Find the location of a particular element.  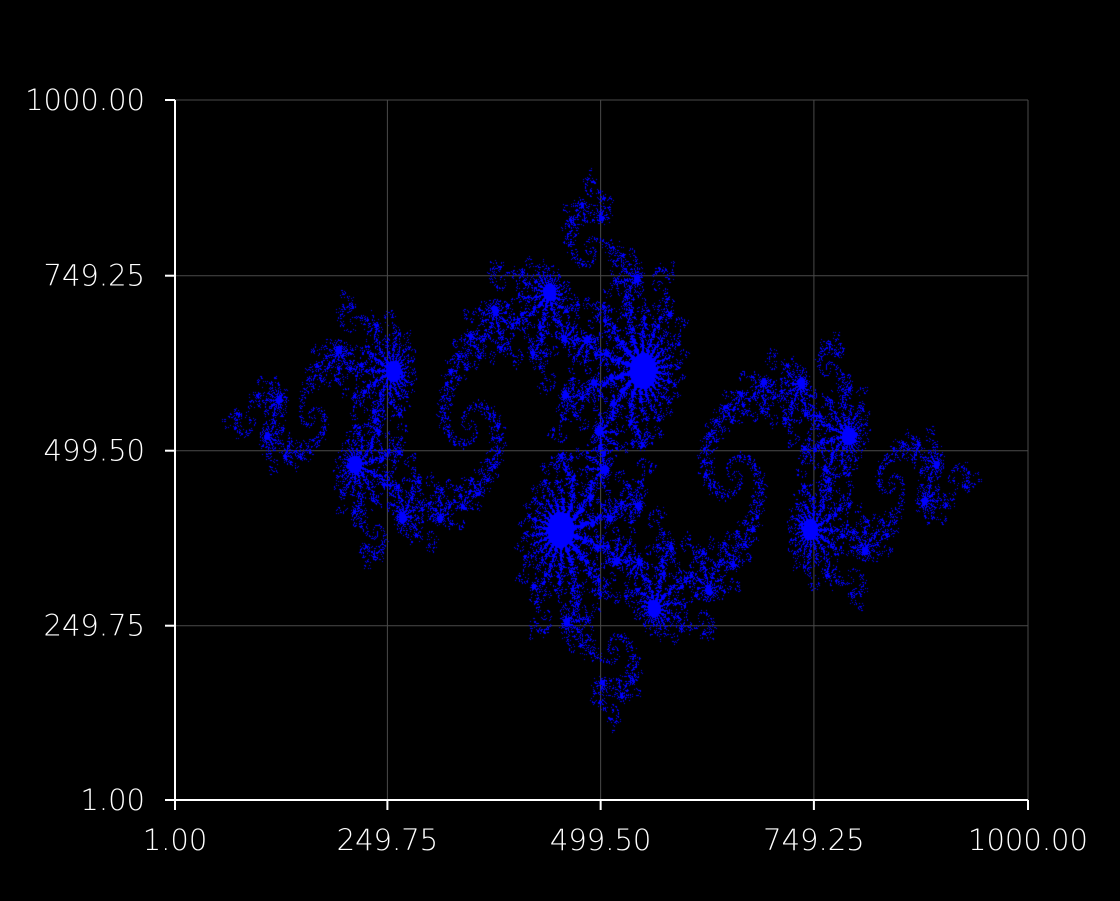

y-tick-label: 249.75 is located at coordinates (94, 626).